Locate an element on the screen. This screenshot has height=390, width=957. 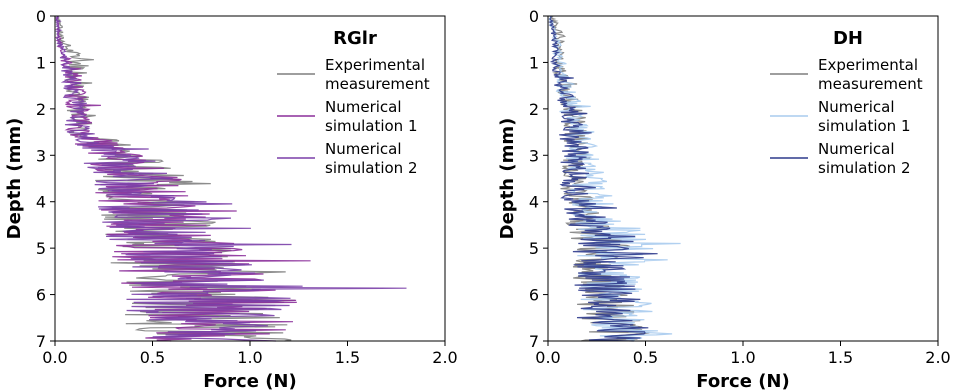
plot-area is located at coordinates (614, 178).